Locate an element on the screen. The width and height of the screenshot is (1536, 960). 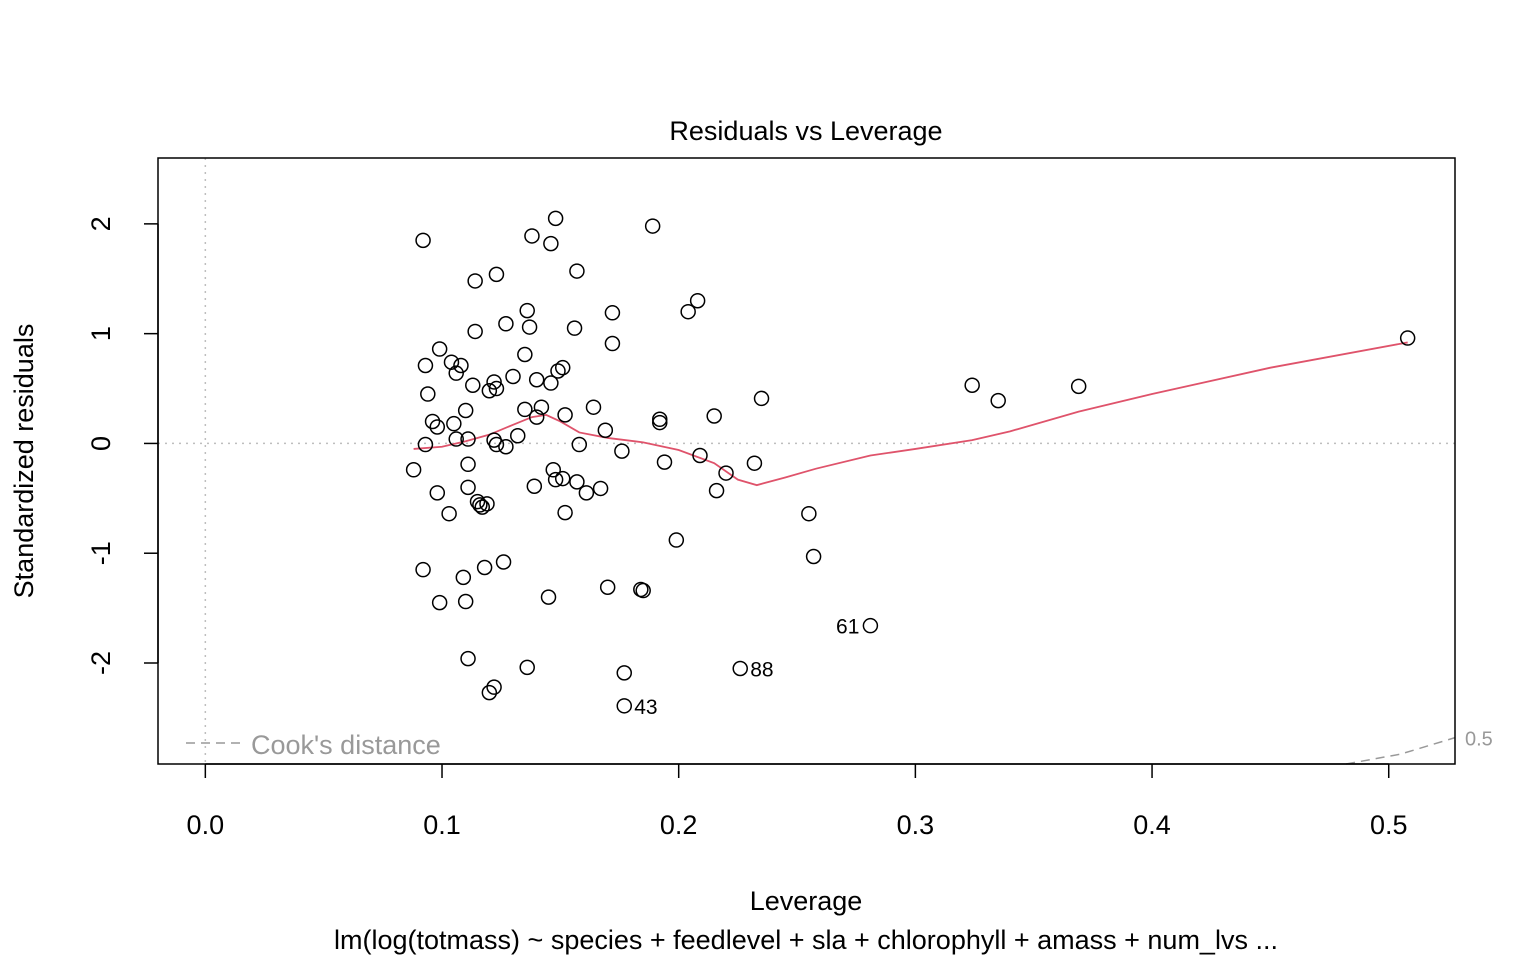
y-tick-label: -2 is located at coordinates (101, 663).